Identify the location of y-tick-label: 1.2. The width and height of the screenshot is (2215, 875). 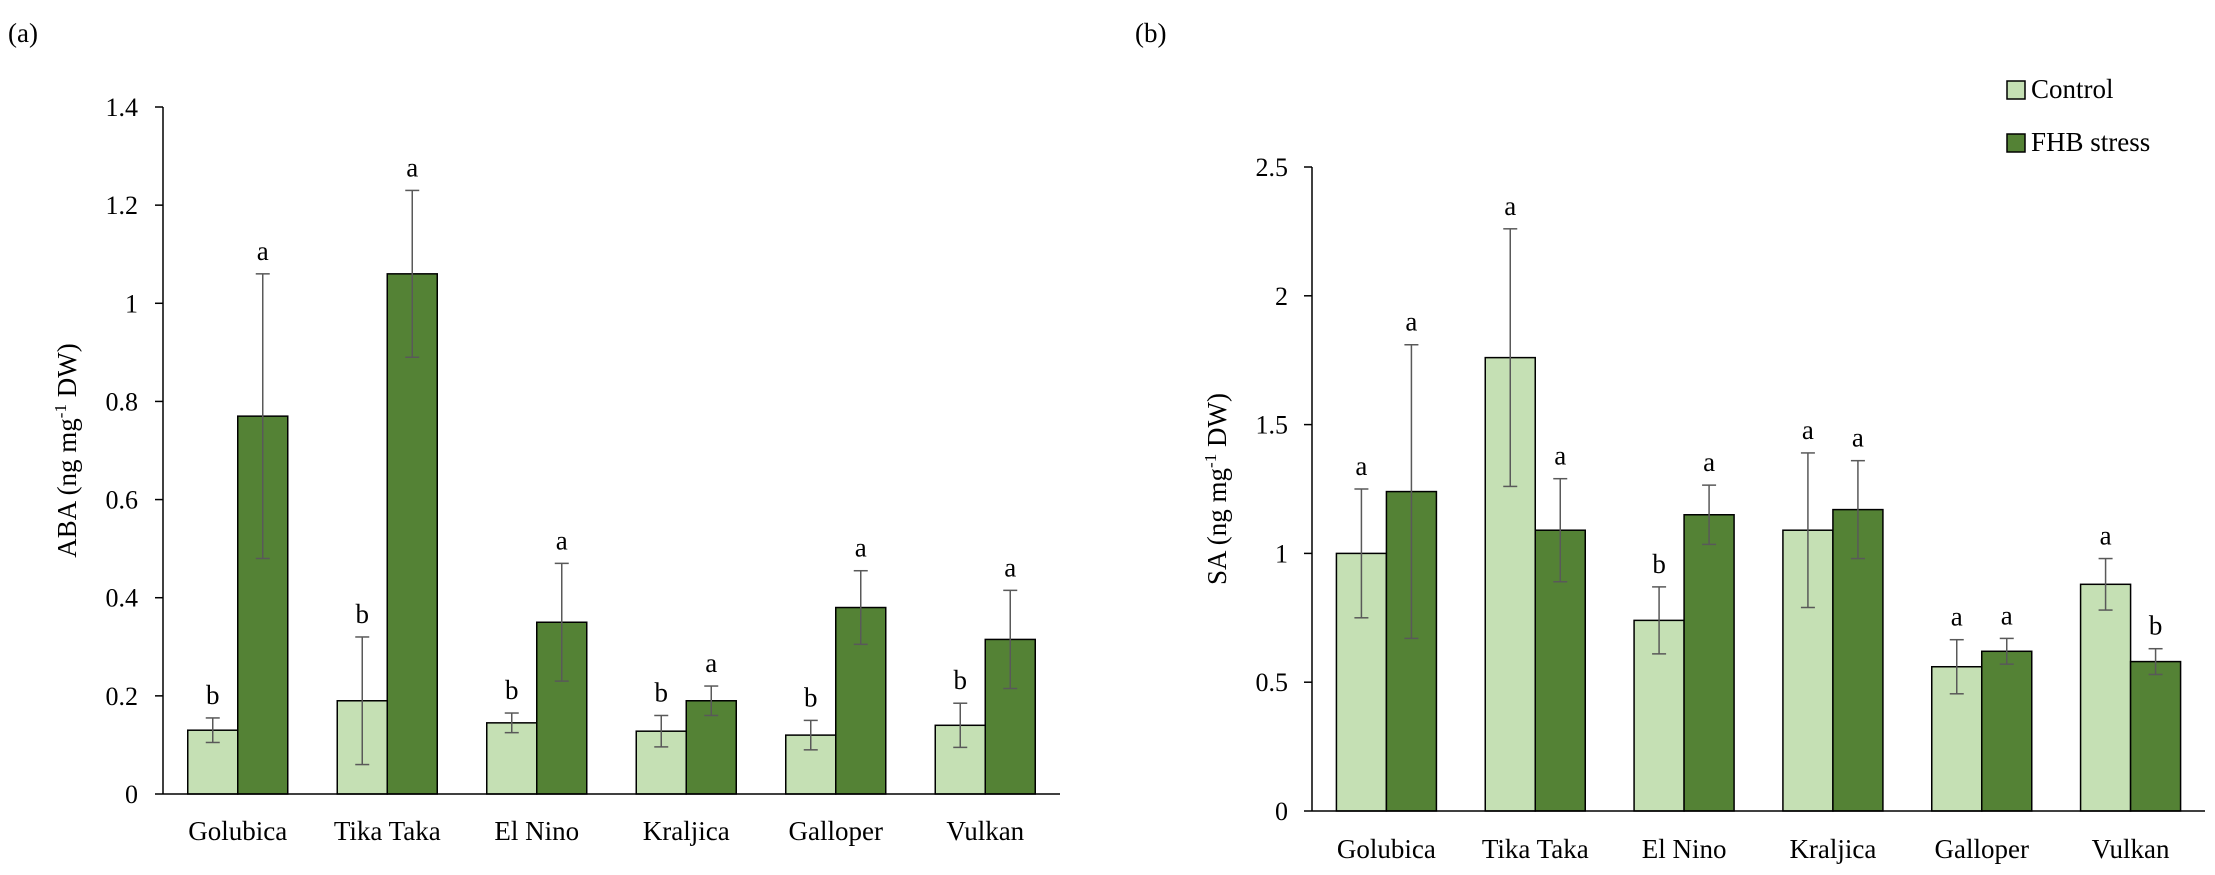
(122, 205).